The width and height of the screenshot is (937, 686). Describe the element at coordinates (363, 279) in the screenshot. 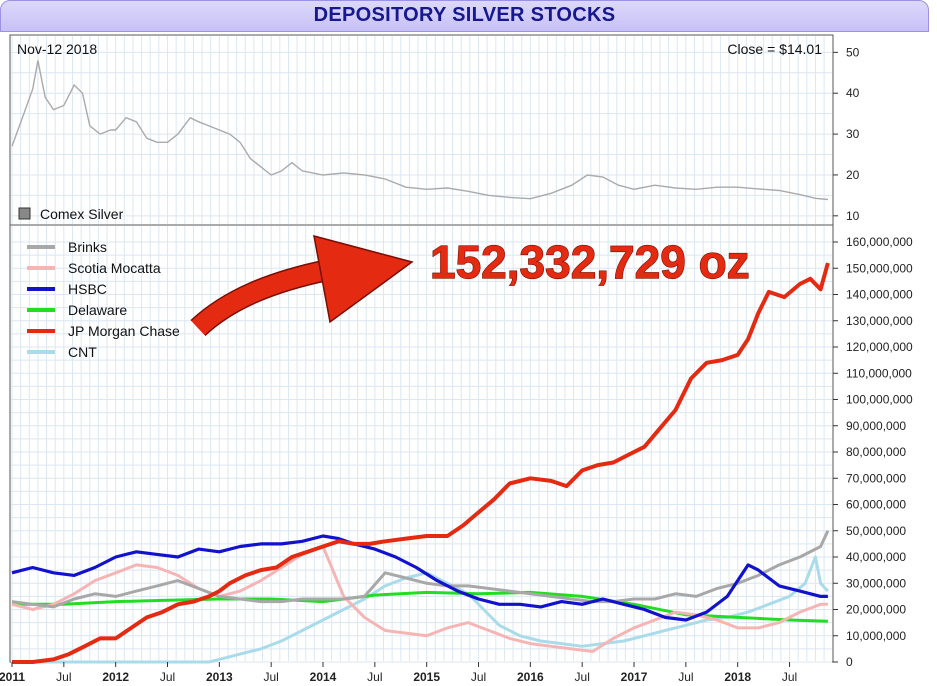

I see `annotation-arrow-head` at that location.